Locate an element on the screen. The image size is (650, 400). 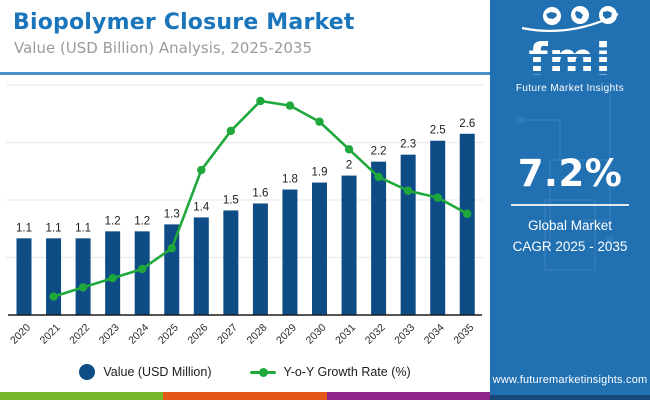
legend-item-value: Value (USD Million) is located at coordinates (145, 372).